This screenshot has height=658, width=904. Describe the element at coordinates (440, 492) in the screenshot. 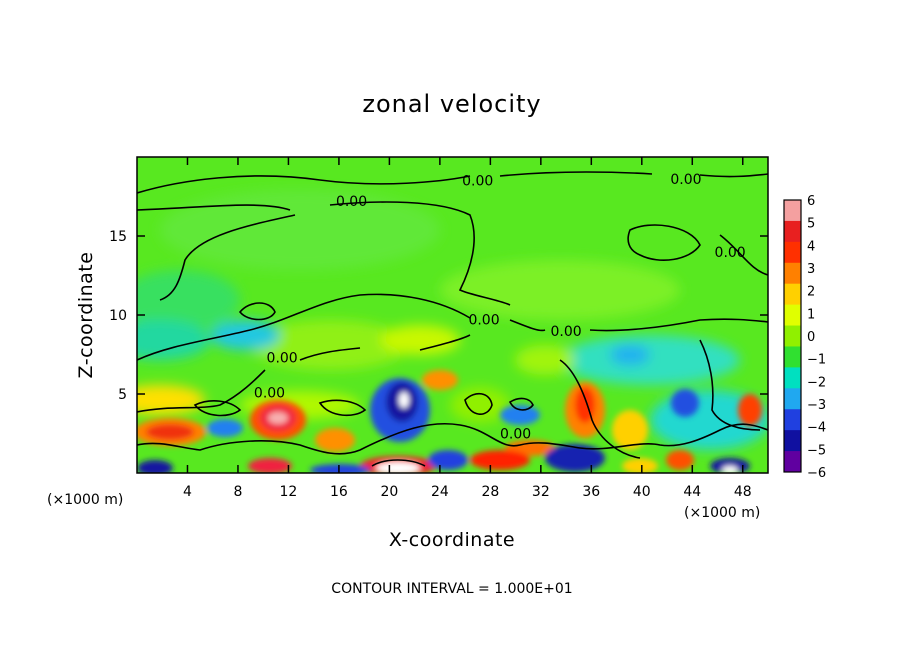

I see `x-tick-label: 24` at that location.